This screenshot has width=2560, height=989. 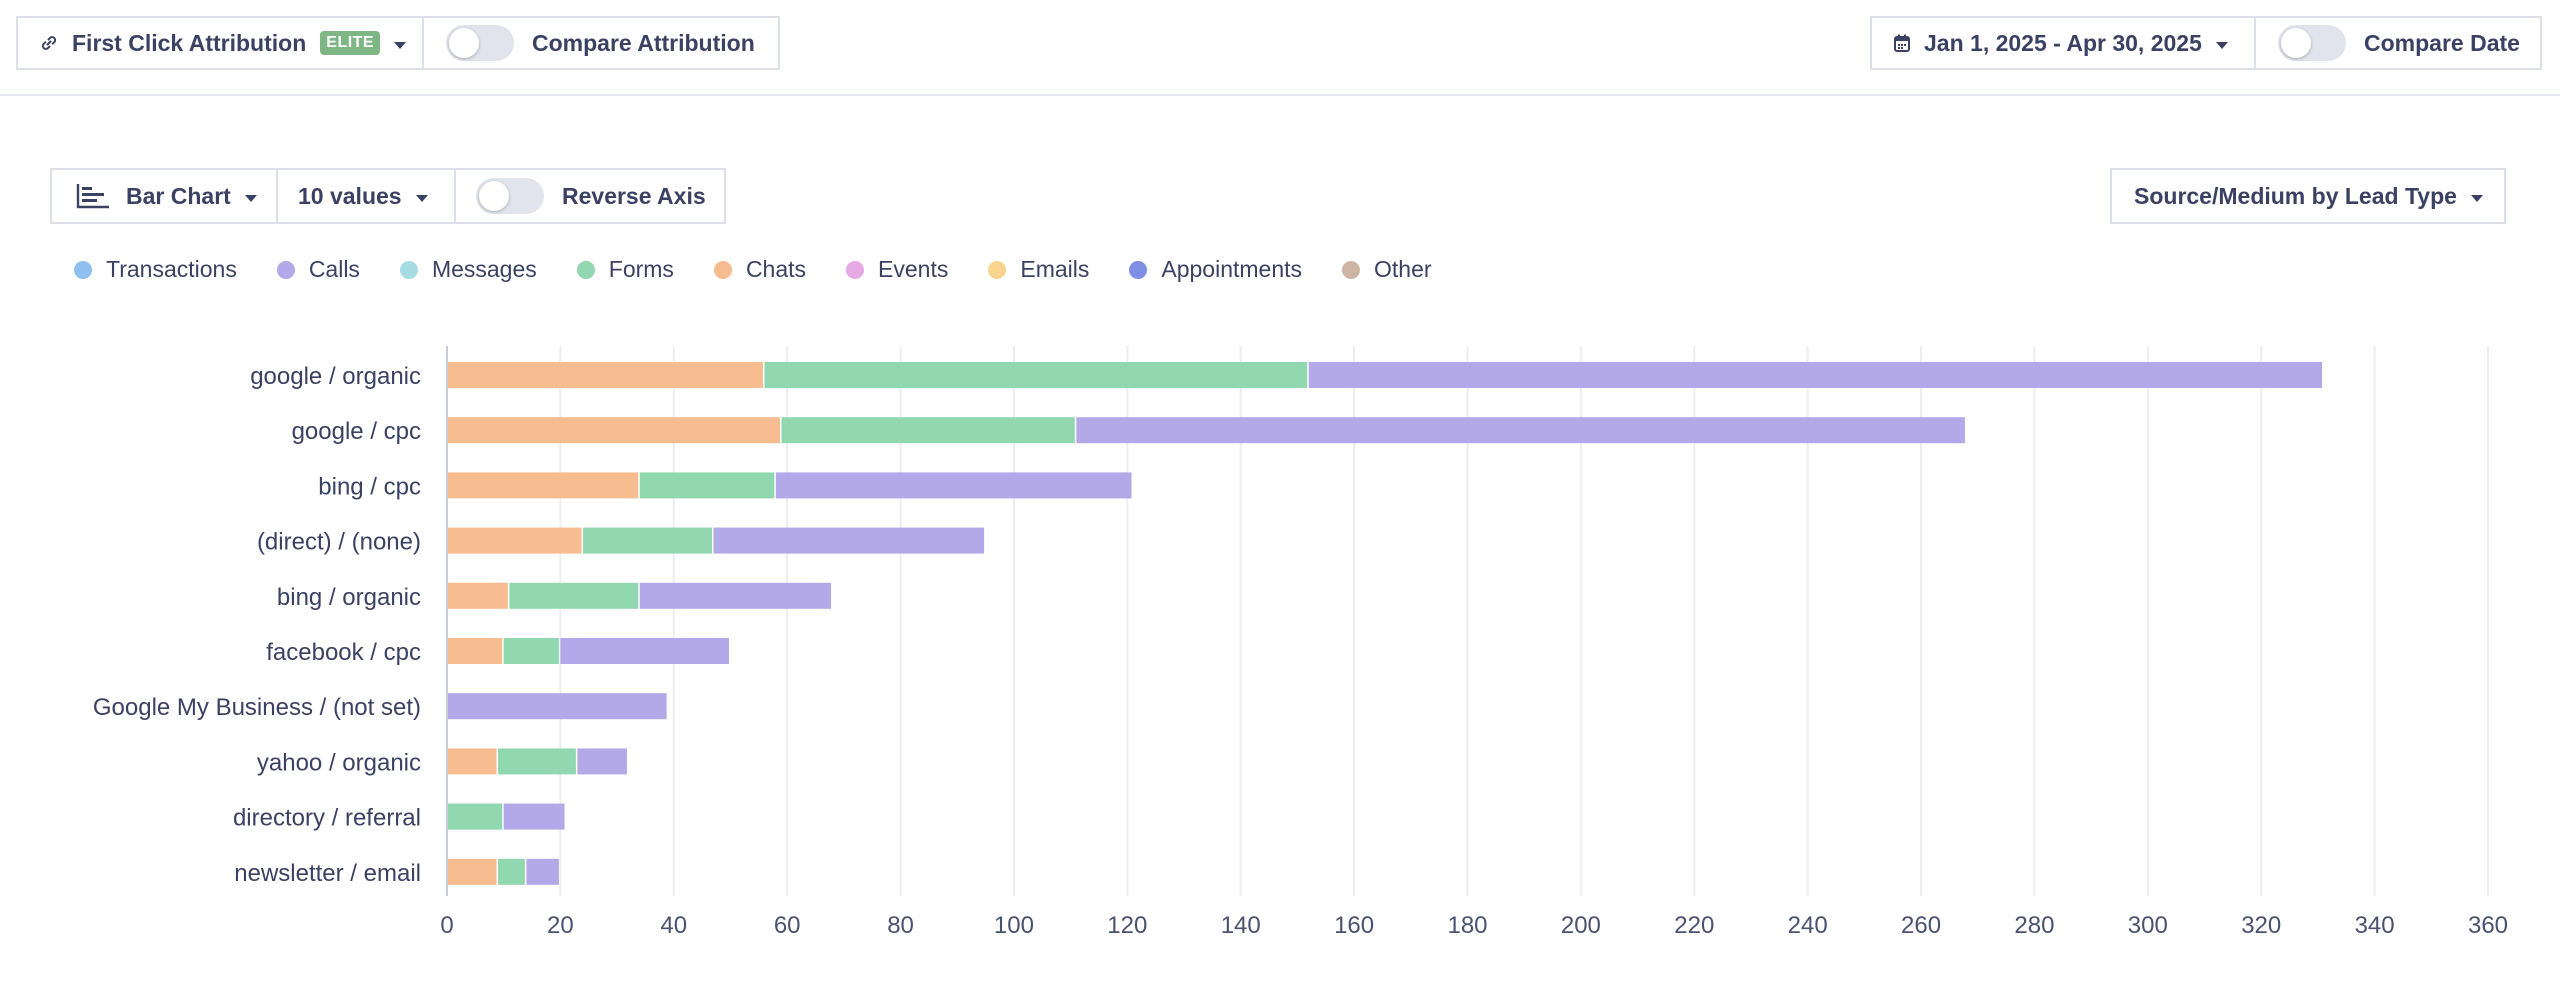 What do you see at coordinates (335, 376) in the screenshot?
I see `category-label: google / organic` at bounding box center [335, 376].